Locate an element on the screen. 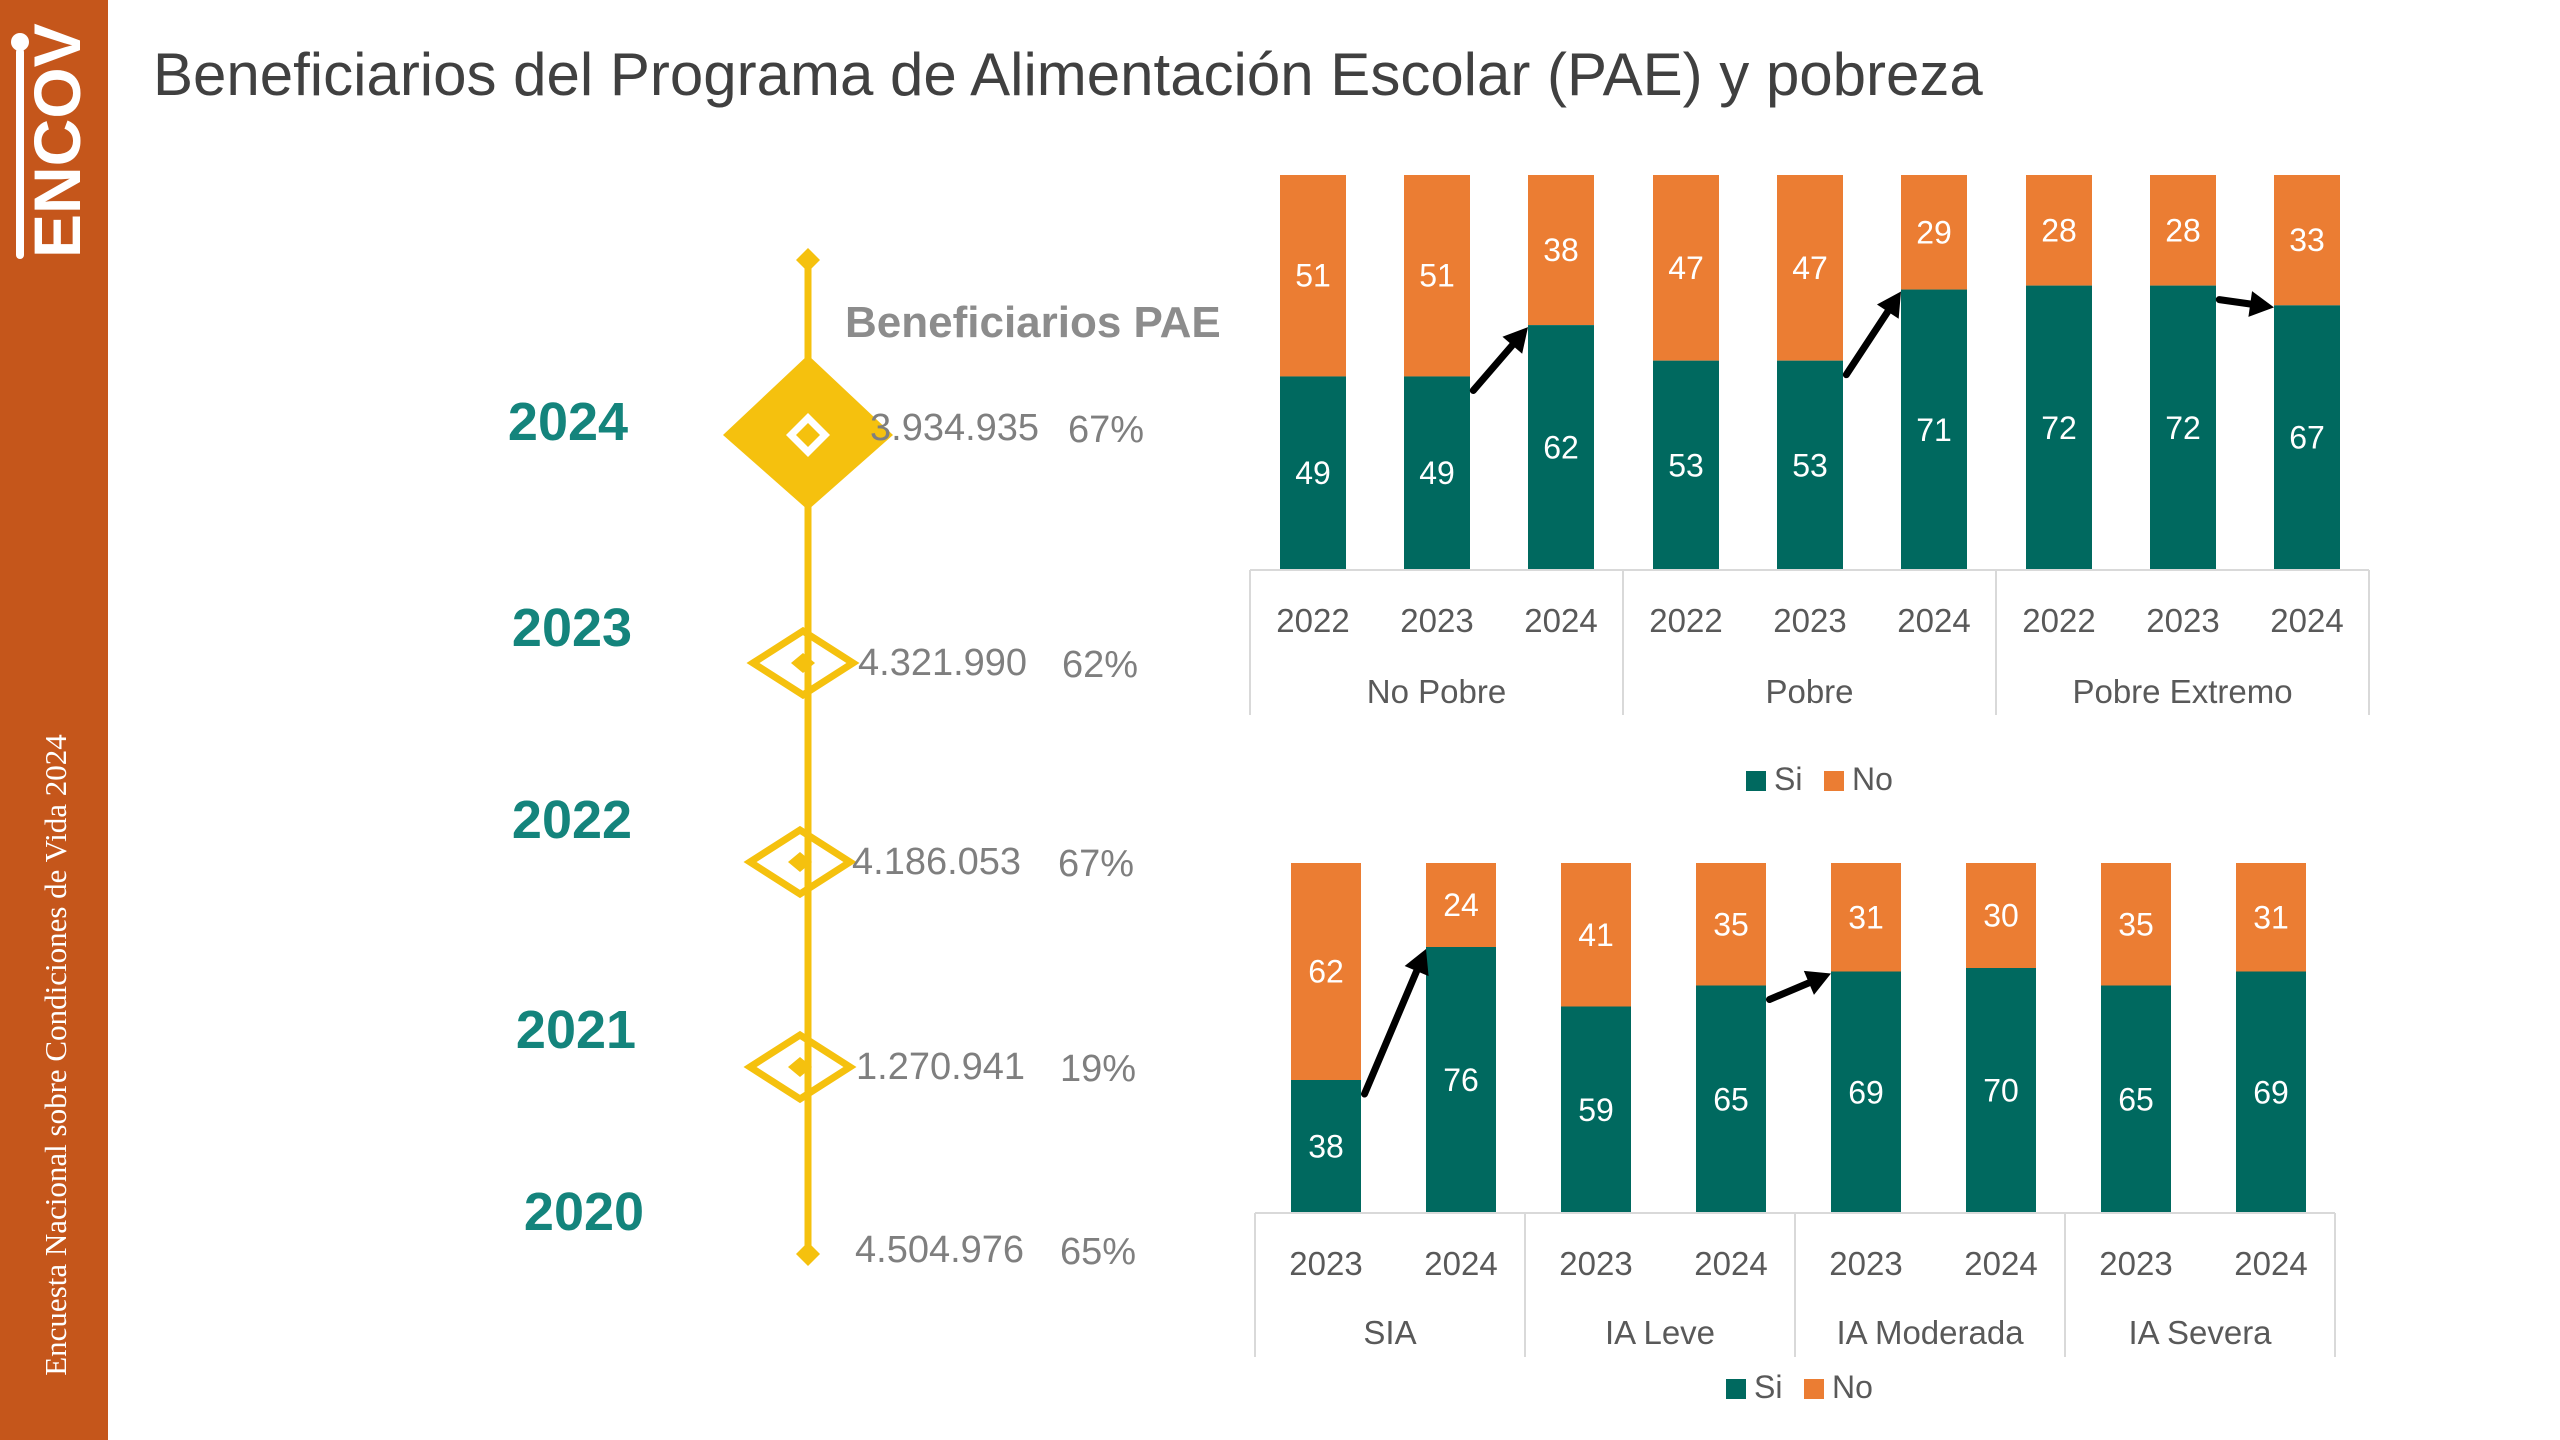 The image size is (2560, 1440). data-label-no: 30 is located at coordinates (2001, 916).